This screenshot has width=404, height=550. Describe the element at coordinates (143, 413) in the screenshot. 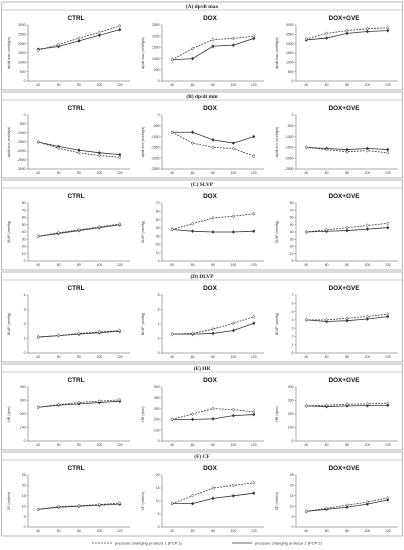

I see `y-axis-label: HR (bpm)` at that location.